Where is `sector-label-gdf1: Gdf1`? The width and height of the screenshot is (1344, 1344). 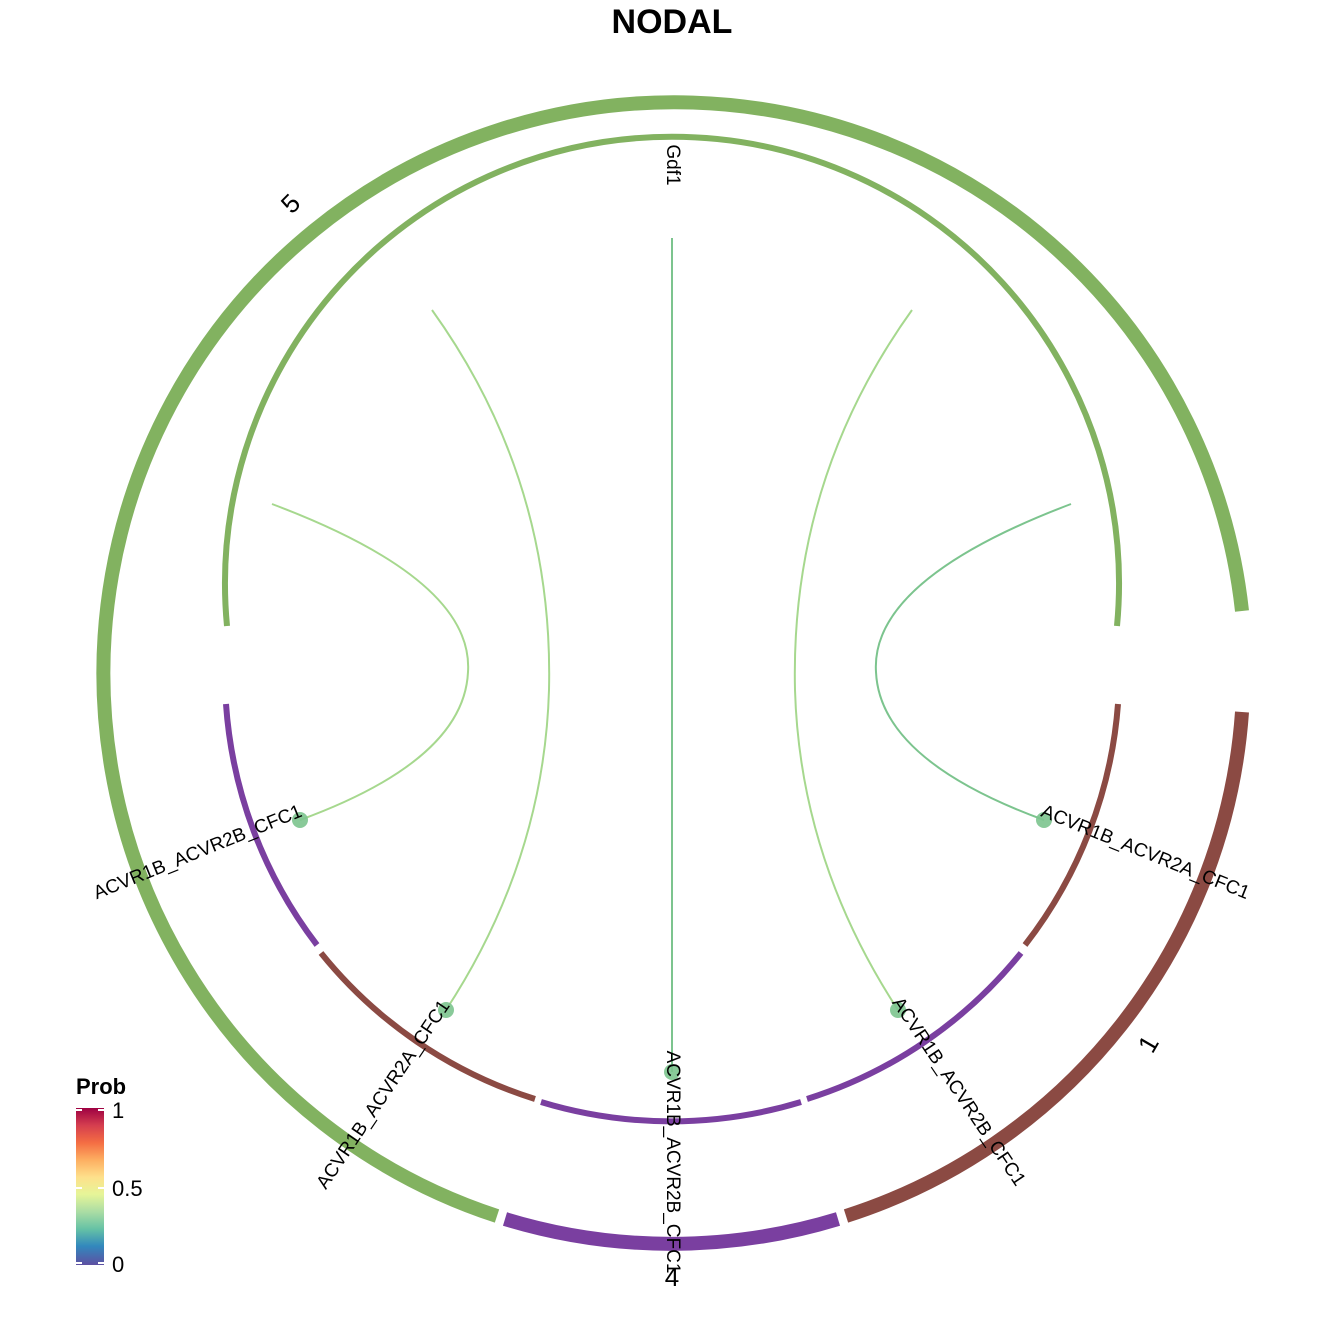
sector-label-gdf1: Gdf1 is located at coordinates (672, 164).